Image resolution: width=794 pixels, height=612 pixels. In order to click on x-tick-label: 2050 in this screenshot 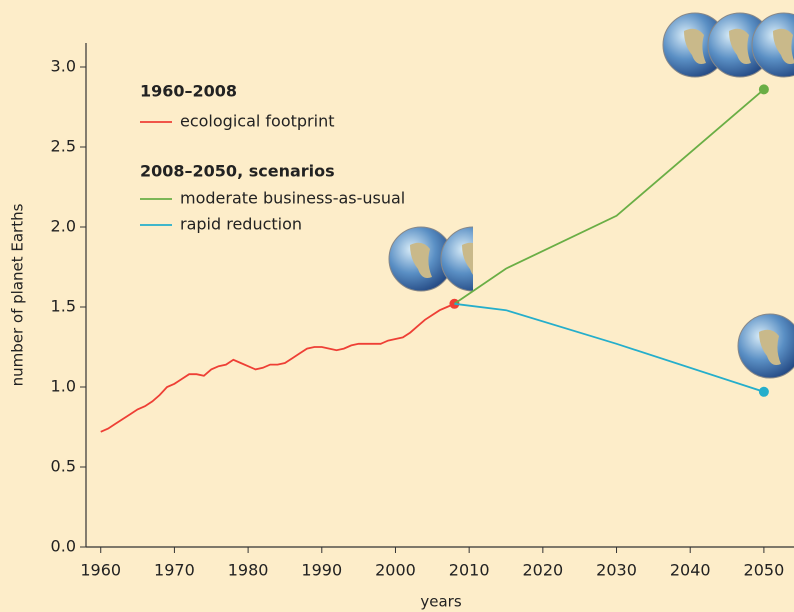, I will do `click(764, 570)`.